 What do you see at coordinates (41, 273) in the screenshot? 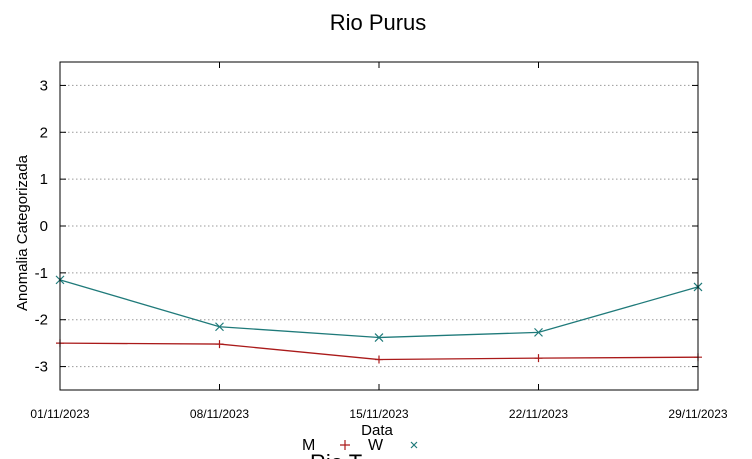
I see `y-tick-label: -1` at bounding box center [41, 273].